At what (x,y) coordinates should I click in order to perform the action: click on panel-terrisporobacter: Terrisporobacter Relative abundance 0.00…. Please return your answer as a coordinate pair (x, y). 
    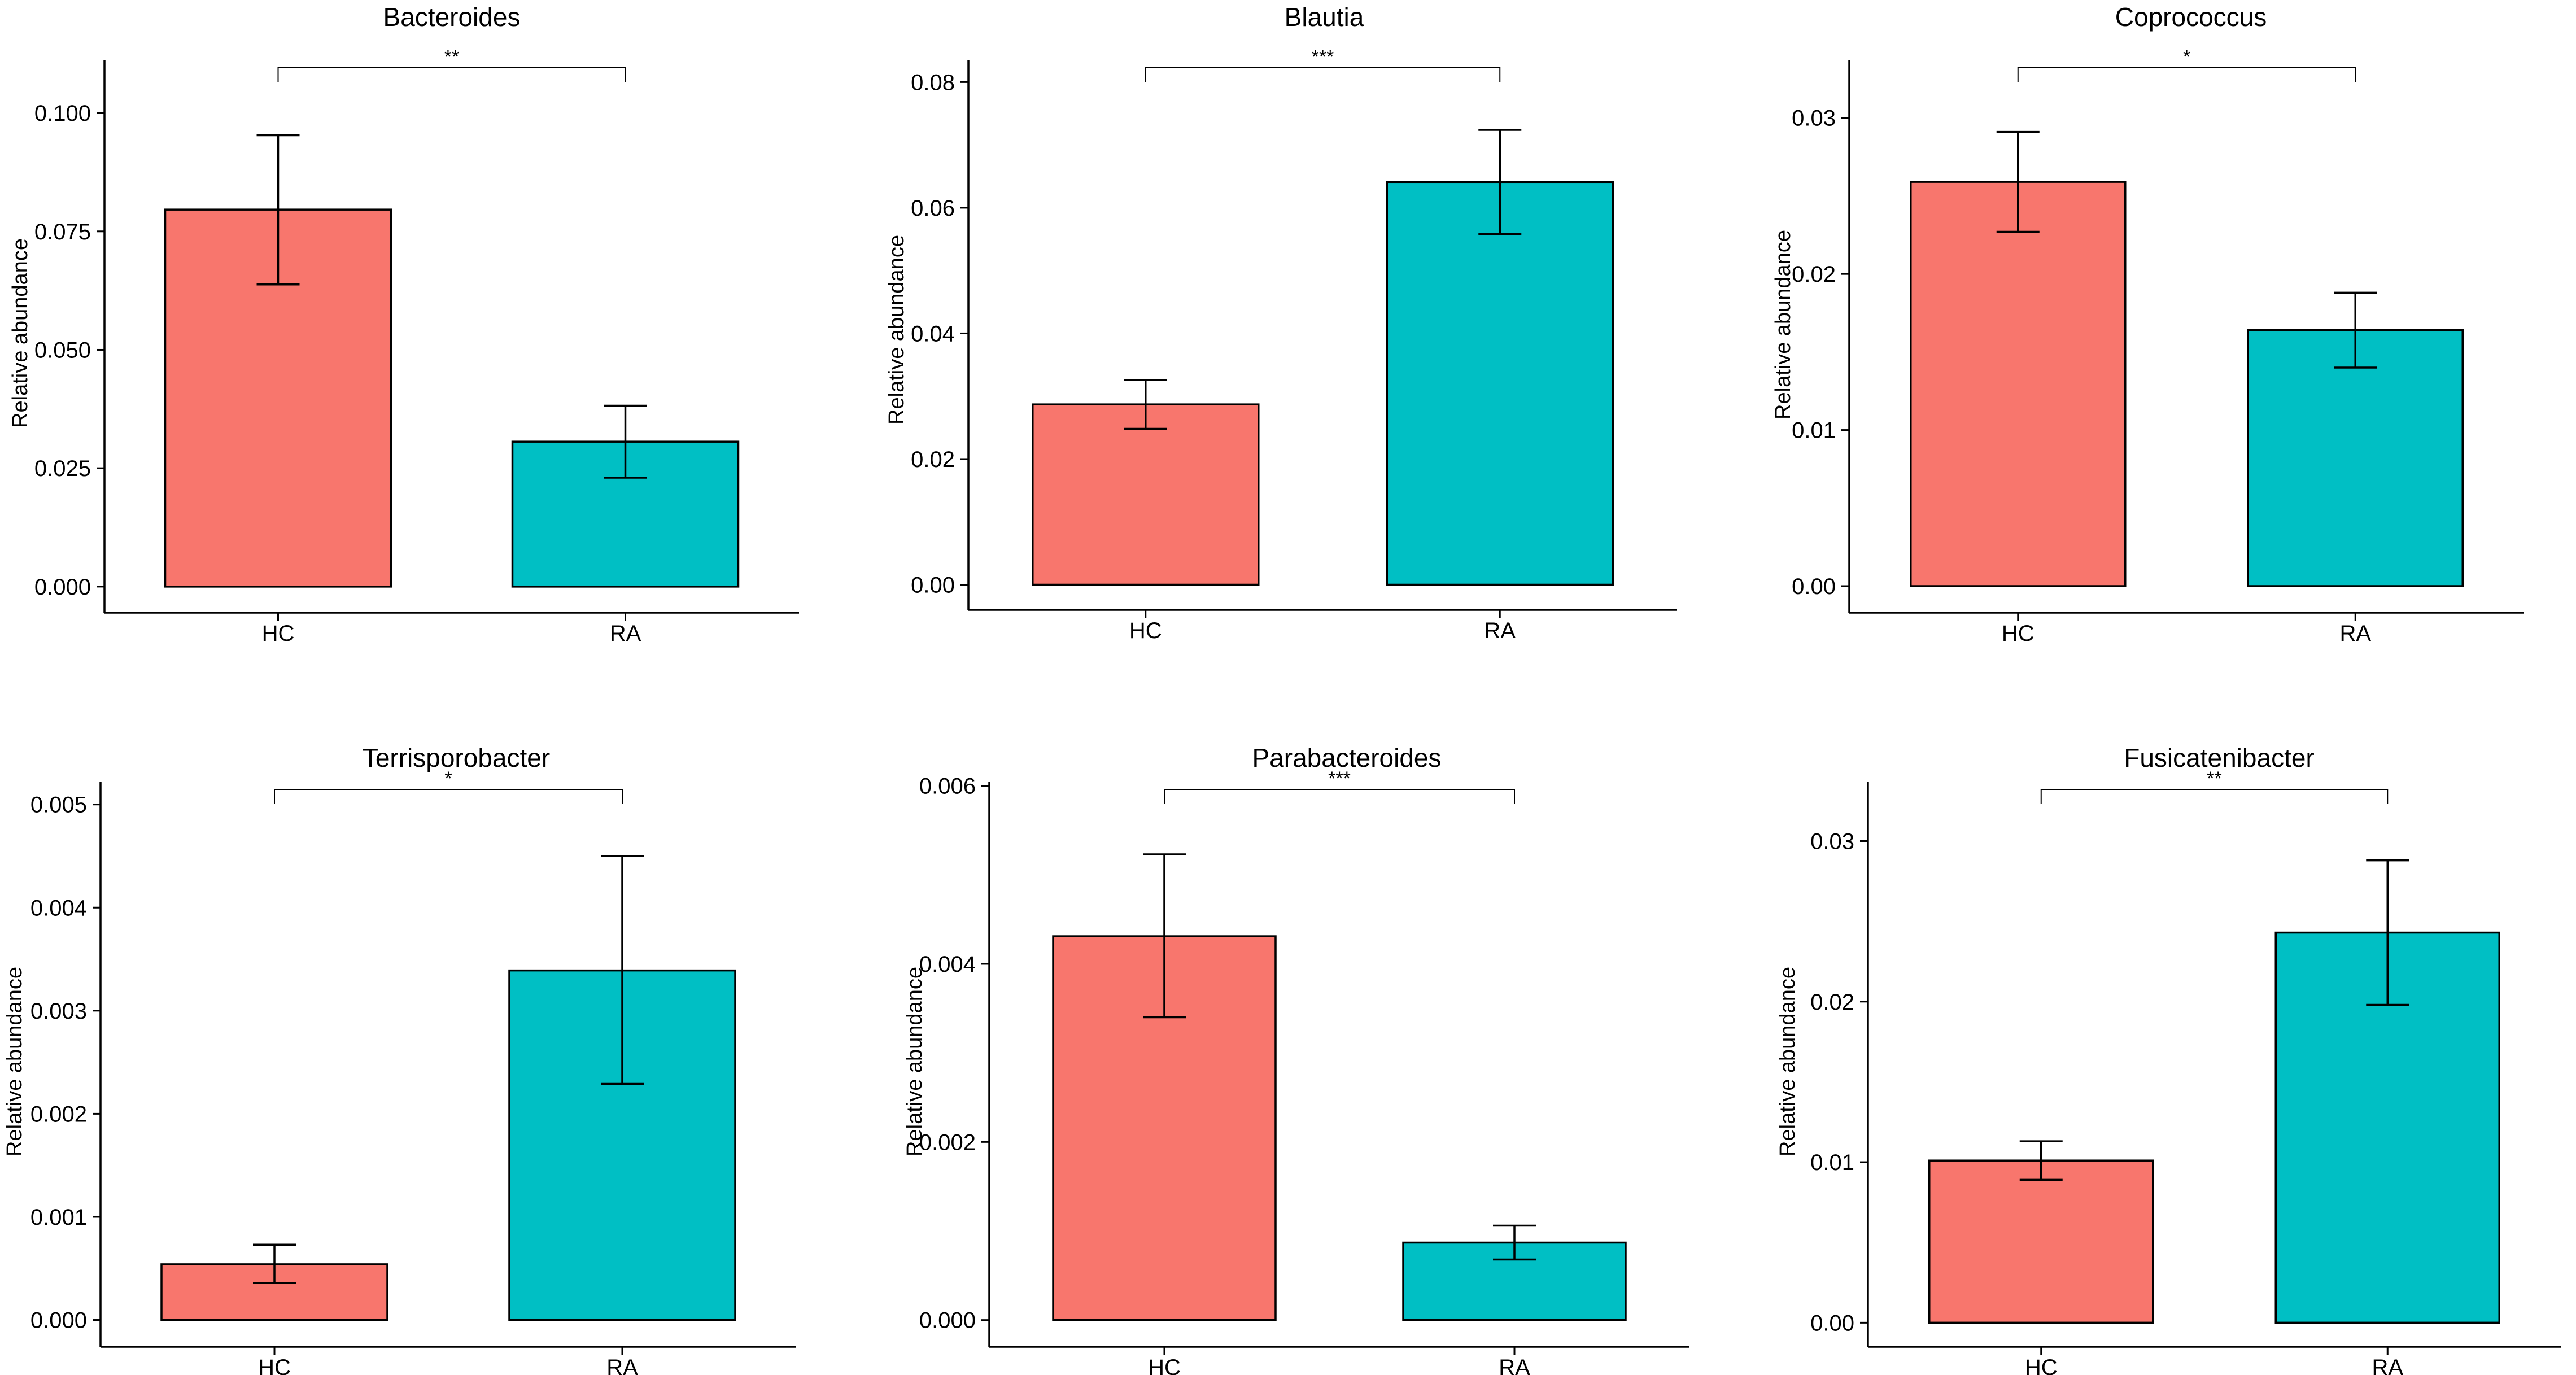
    Looking at the image, I should click on (400, 1059).